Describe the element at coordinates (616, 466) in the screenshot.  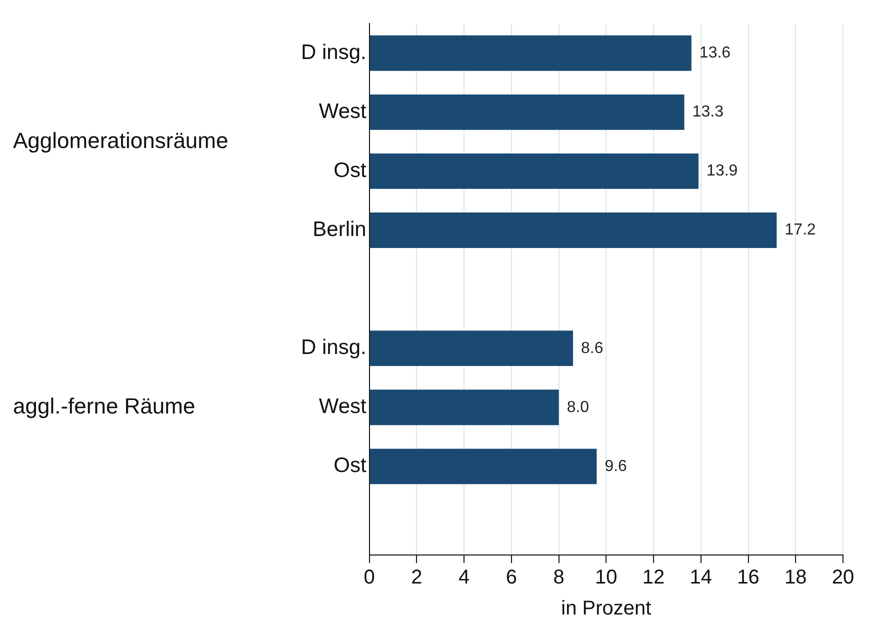
I see `data-label: 9.6` at that location.